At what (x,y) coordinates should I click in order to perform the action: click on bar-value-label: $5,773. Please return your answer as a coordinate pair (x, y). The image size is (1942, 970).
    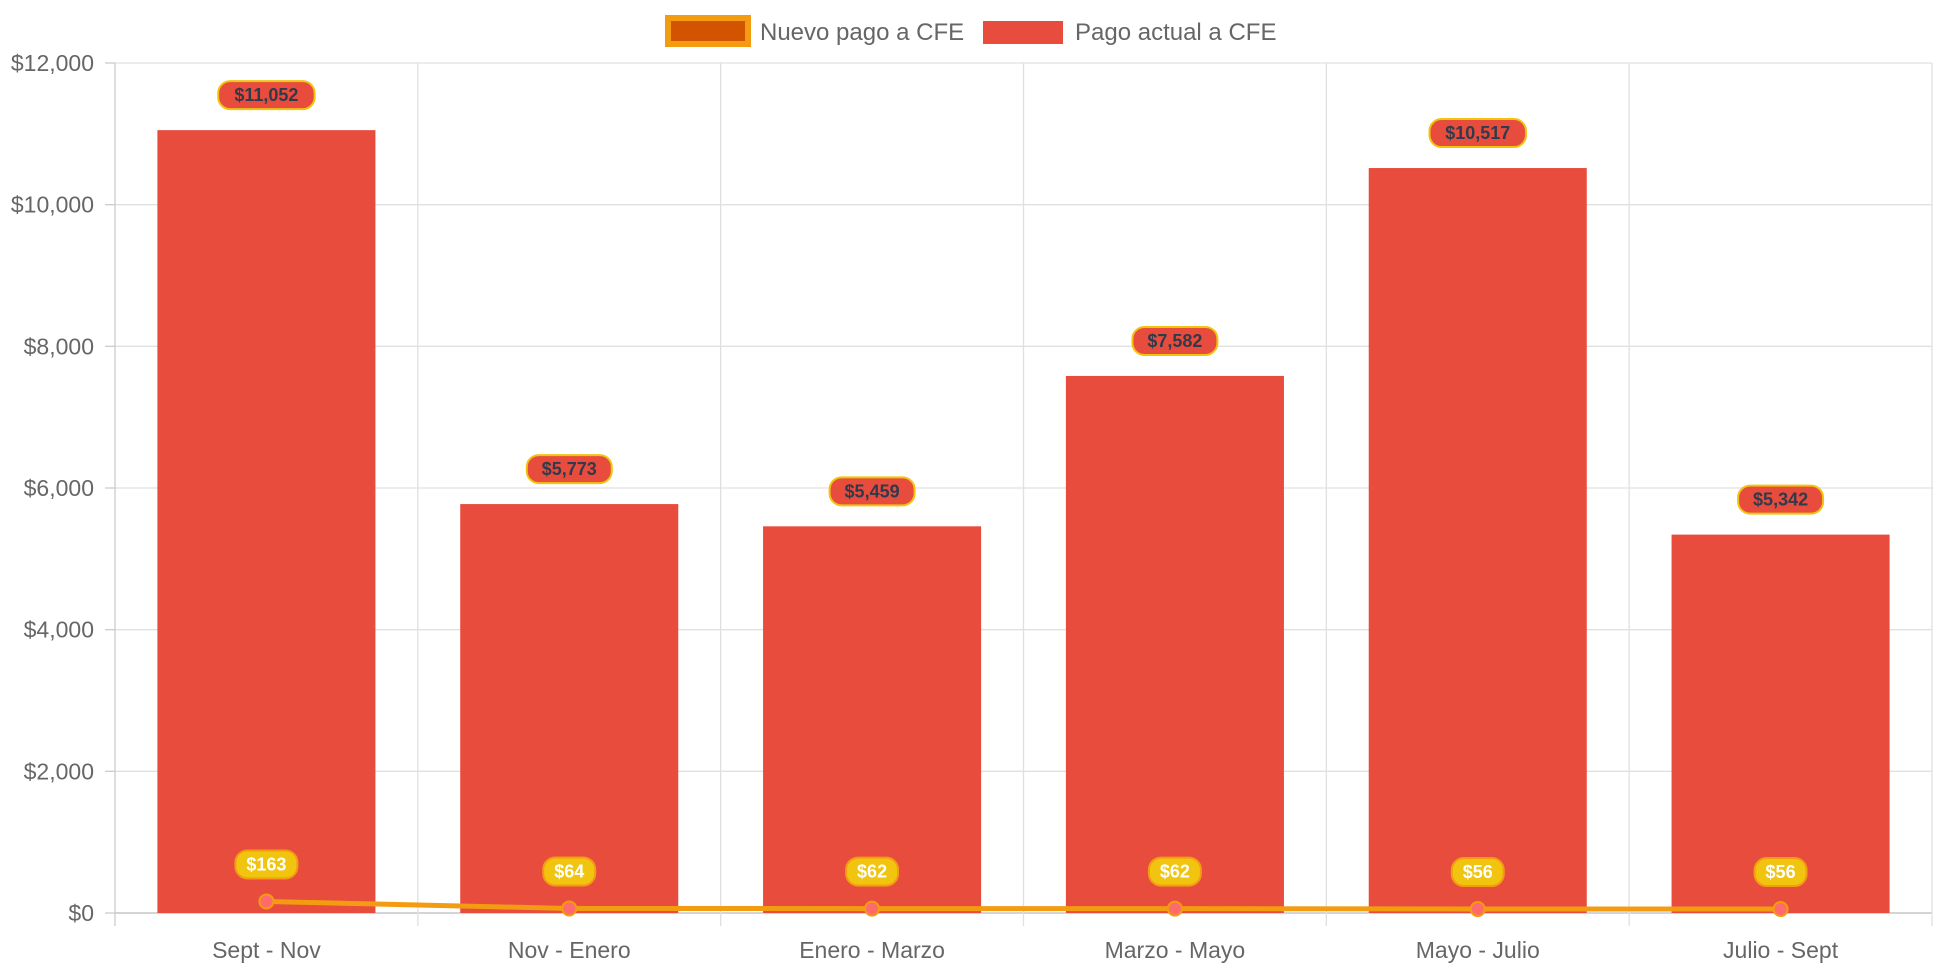
    Looking at the image, I should click on (569, 469).